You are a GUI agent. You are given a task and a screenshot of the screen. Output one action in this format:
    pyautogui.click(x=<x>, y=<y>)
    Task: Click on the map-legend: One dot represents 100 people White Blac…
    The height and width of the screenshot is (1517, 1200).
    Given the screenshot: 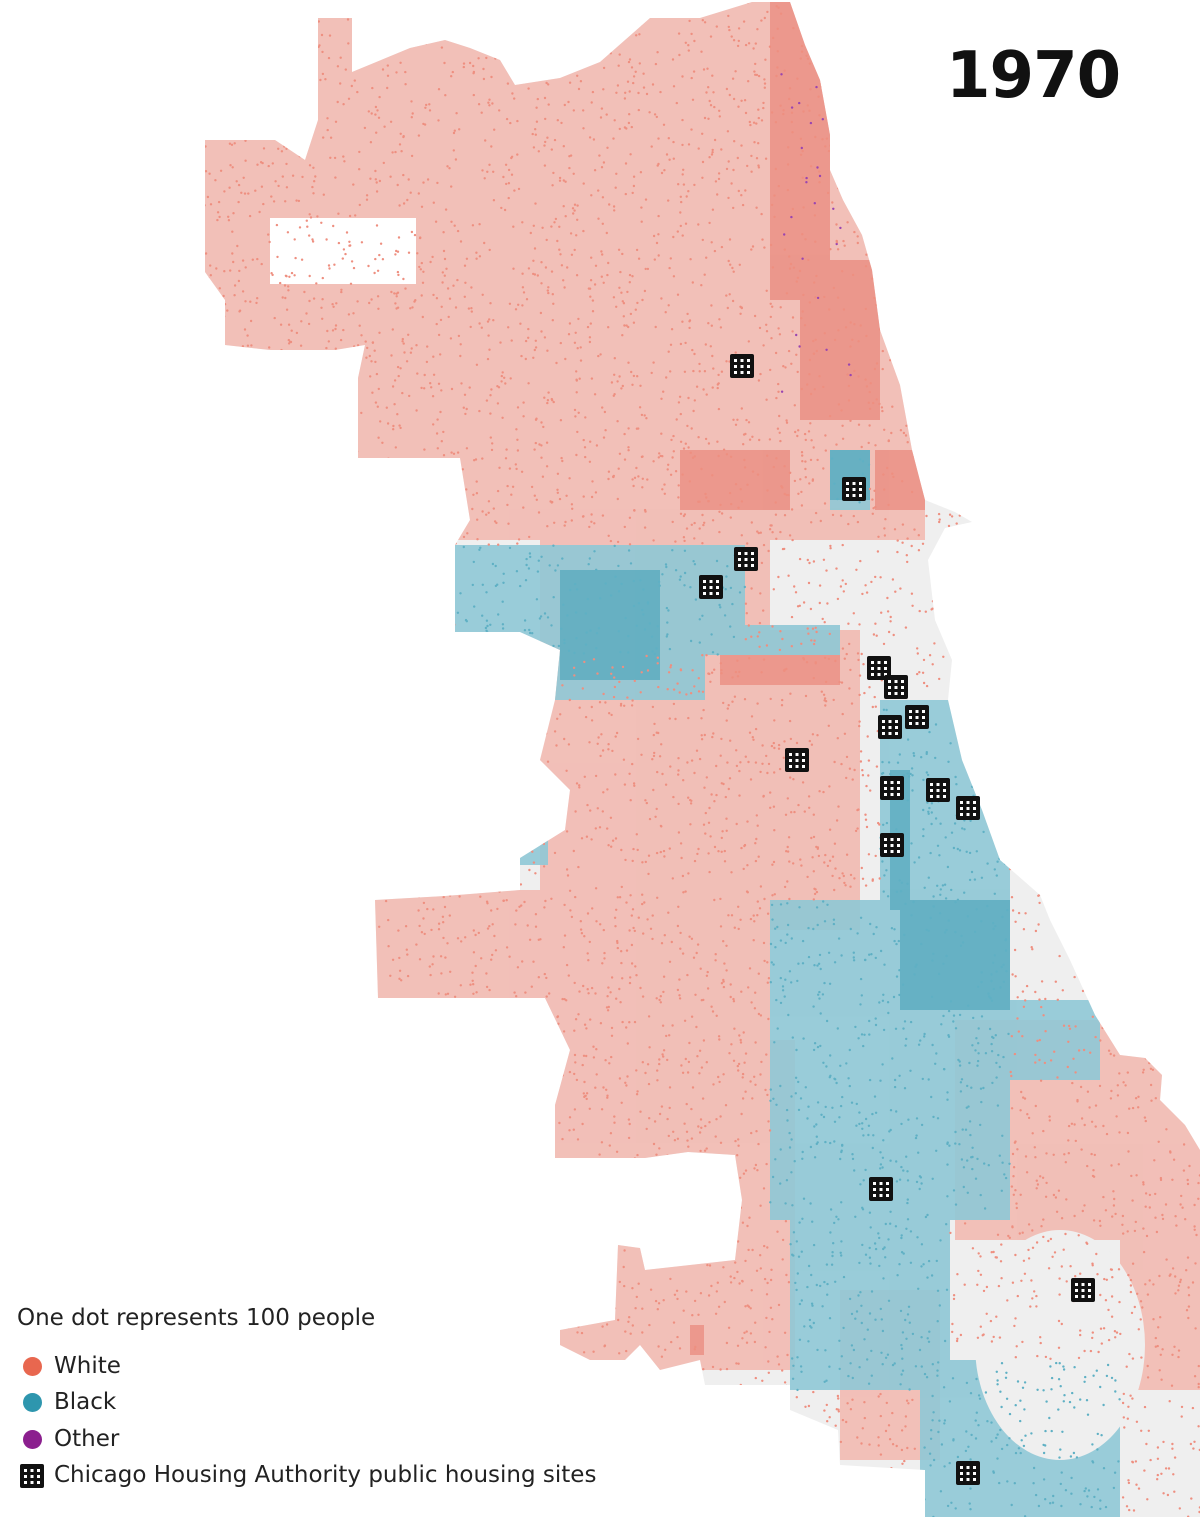 What is the action you would take?
    pyautogui.click(x=306, y=1400)
    